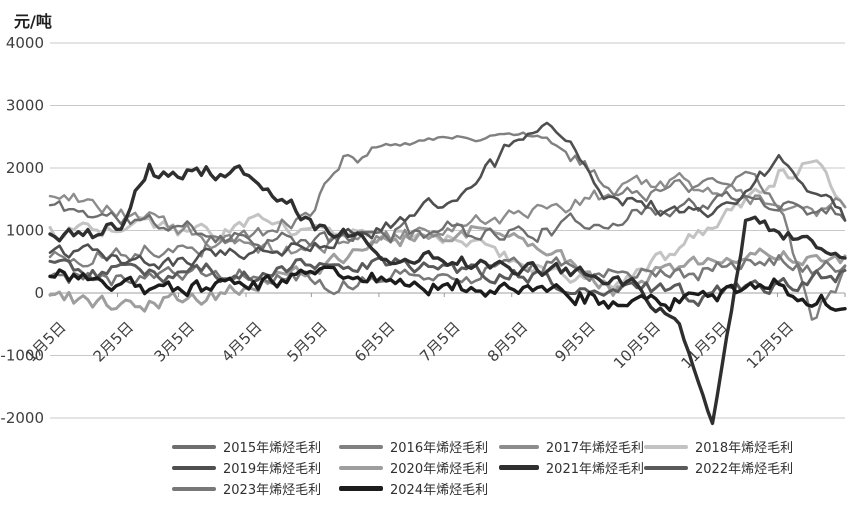 The height and width of the screenshot is (512, 857). I want to click on legend-item: 2019年烯烃毛利, so click(255, 467).